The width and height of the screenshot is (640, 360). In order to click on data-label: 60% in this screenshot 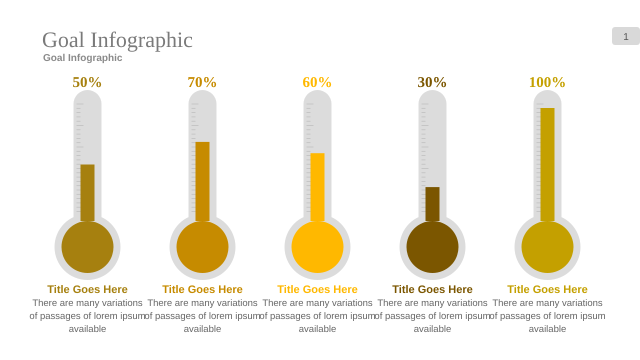, I will do `click(317, 83)`.